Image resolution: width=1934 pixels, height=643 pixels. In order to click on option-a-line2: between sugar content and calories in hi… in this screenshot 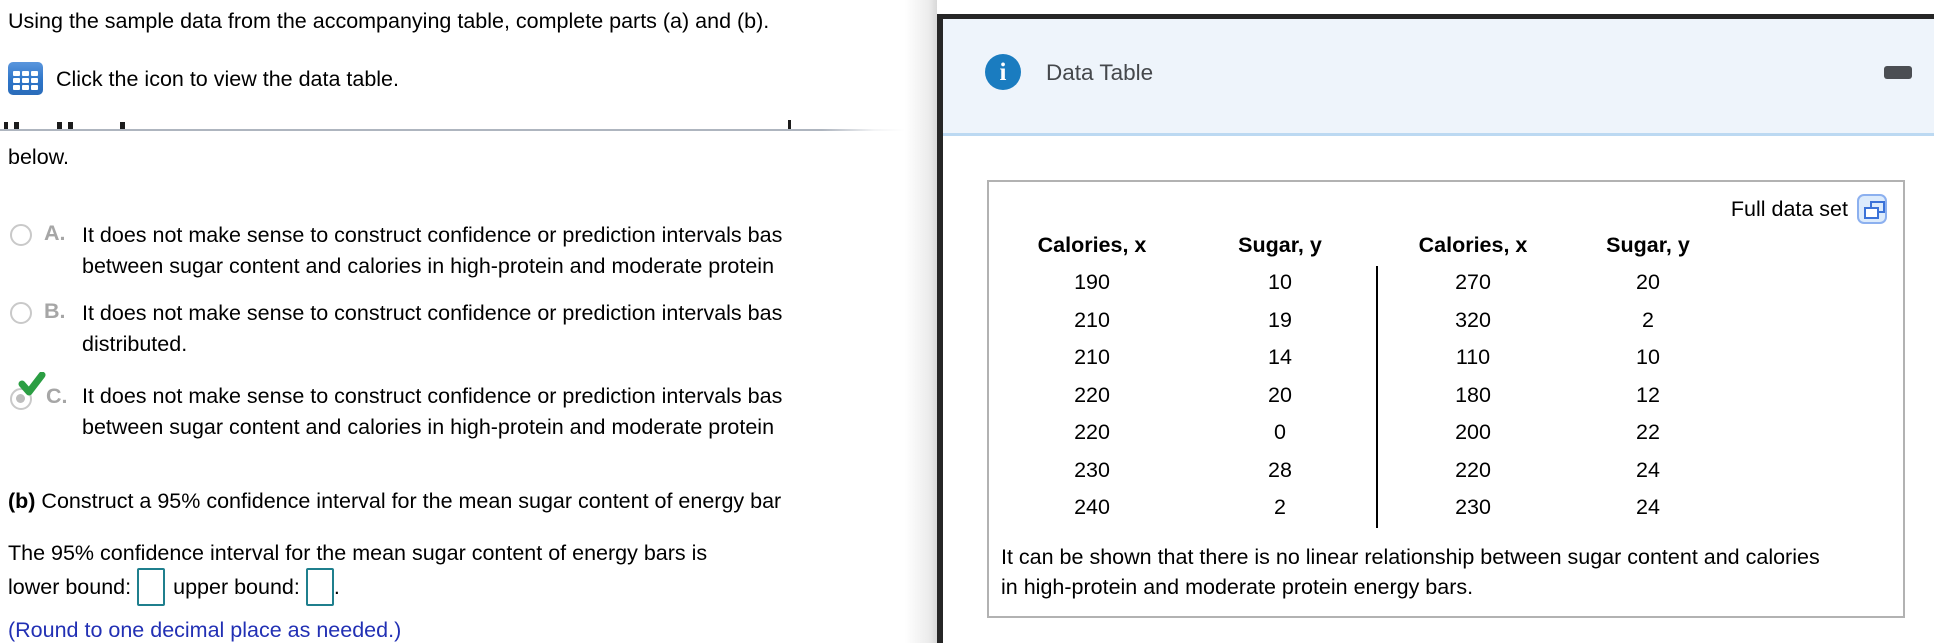, I will do `click(428, 266)`.